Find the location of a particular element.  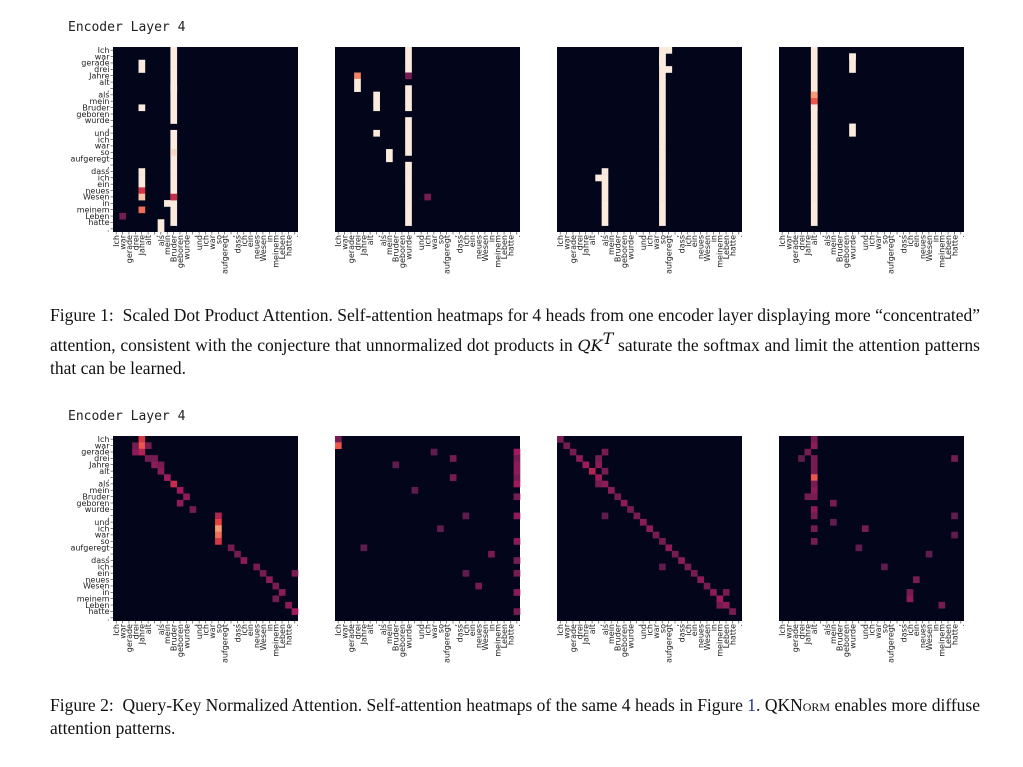

x-tick-label: als is located at coordinates (827, 629).